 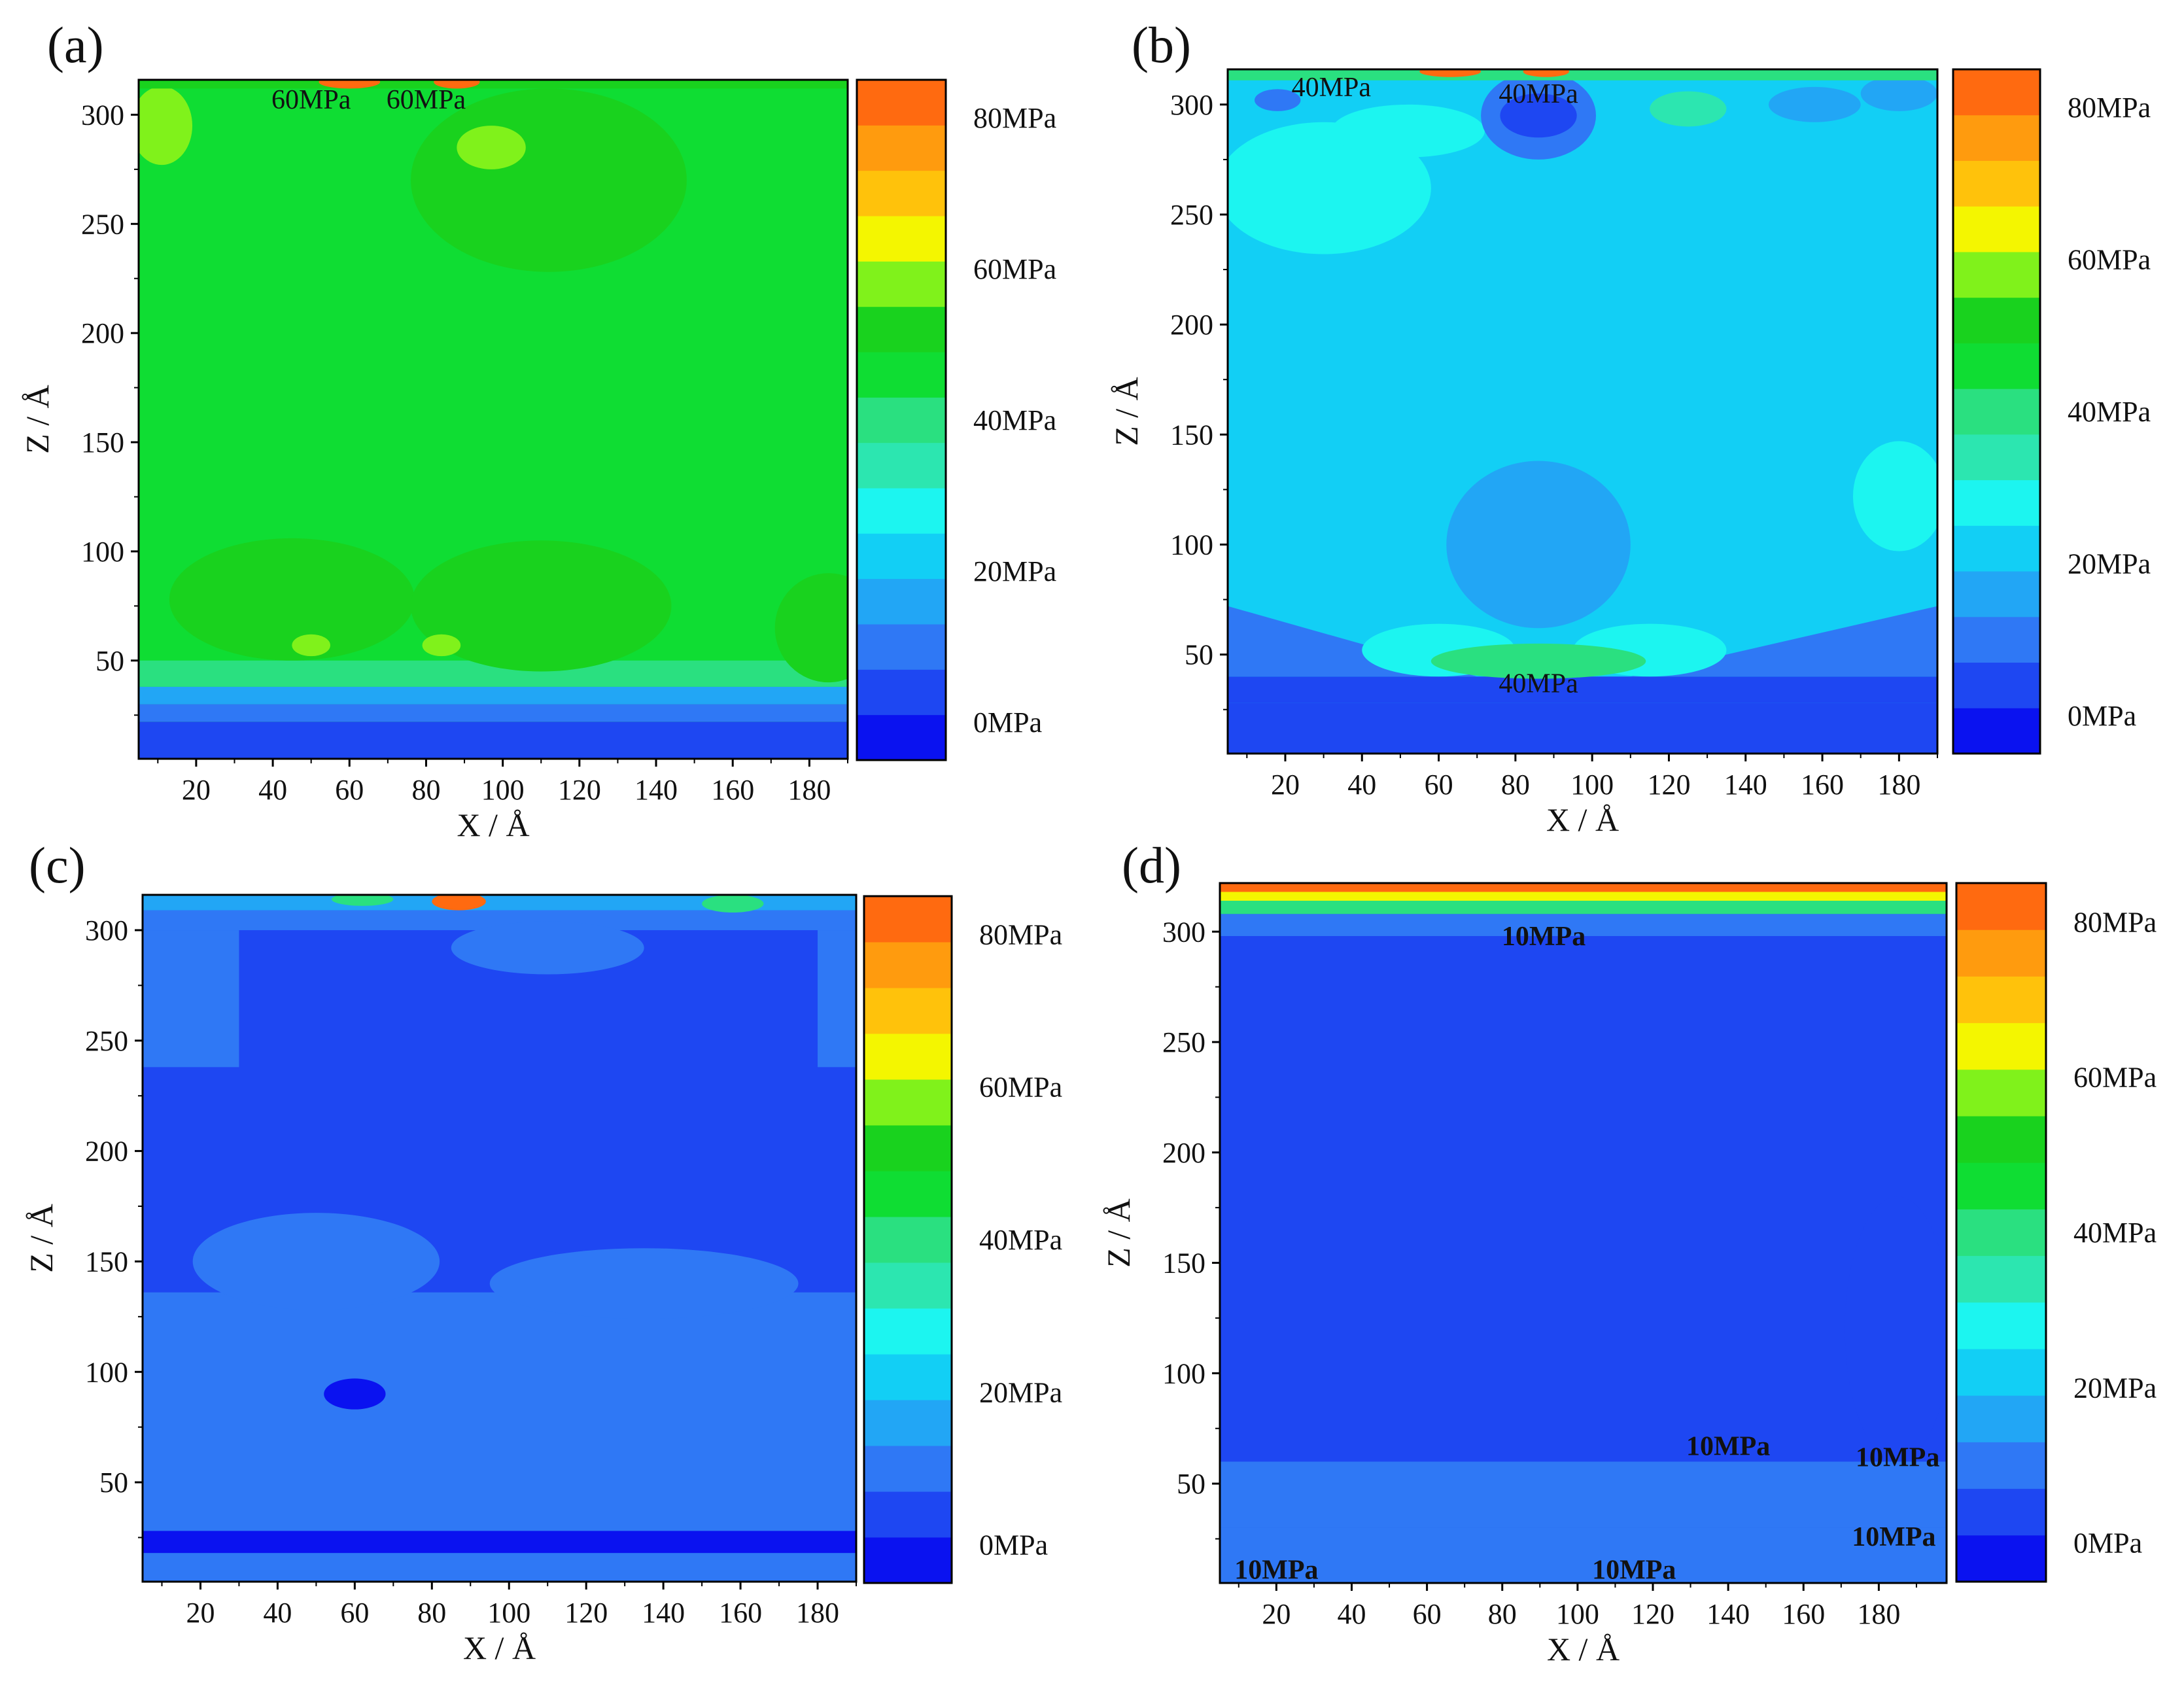 I want to click on x-tick-label: 180, so click(x=1898, y=785).